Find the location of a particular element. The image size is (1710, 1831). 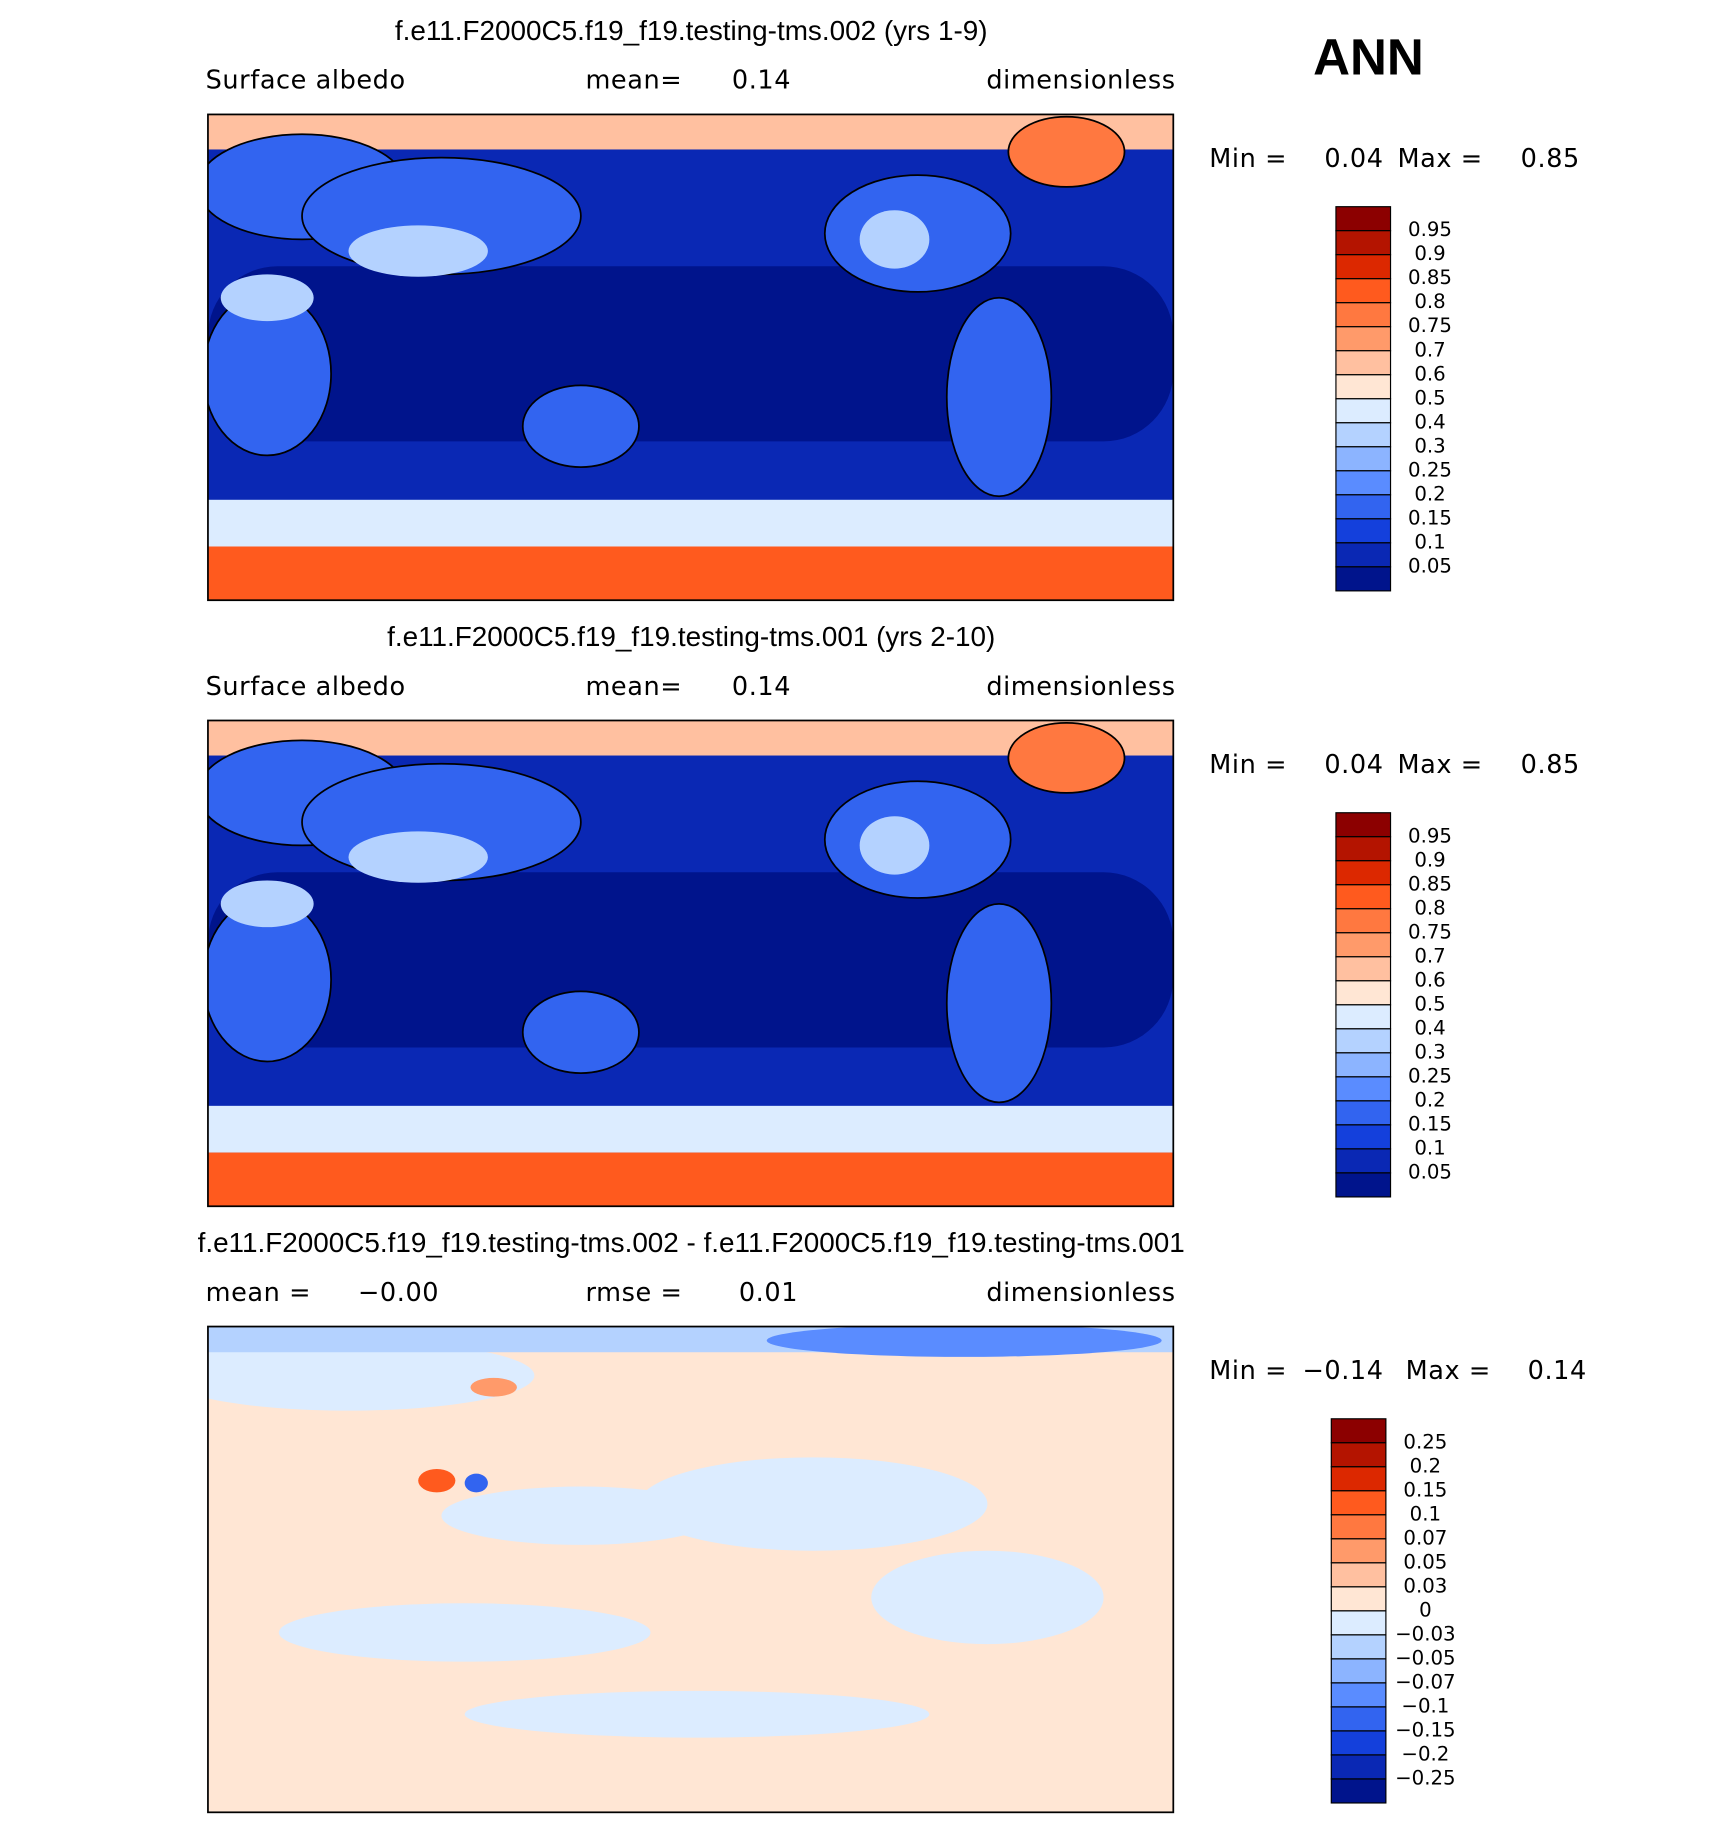

colorbar-label: −0.25 is located at coordinates (1425, 1777).